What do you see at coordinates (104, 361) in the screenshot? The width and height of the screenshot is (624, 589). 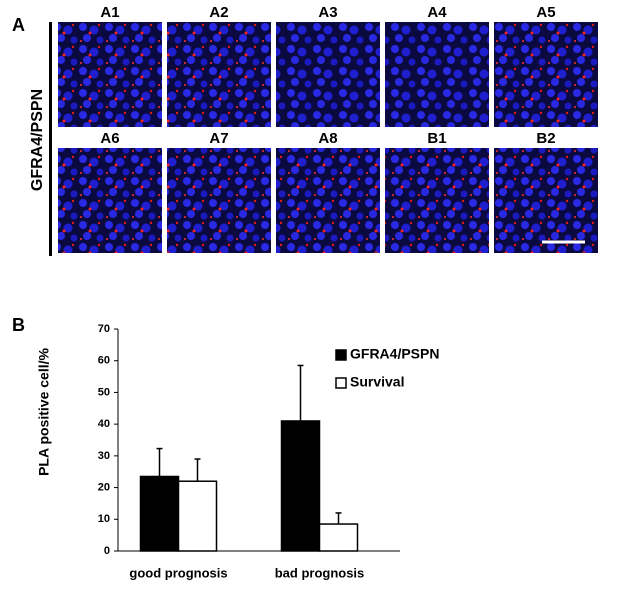 I see `y-tick-label: 60` at bounding box center [104, 361].